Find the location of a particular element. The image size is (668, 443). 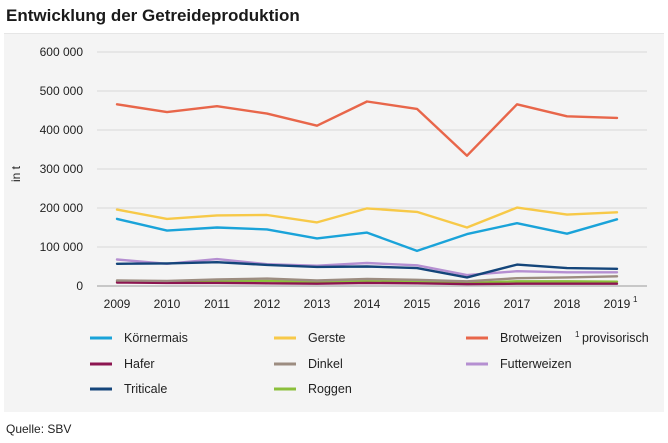

y-tick-label: 400 000 is located at coordinates (62, 130).